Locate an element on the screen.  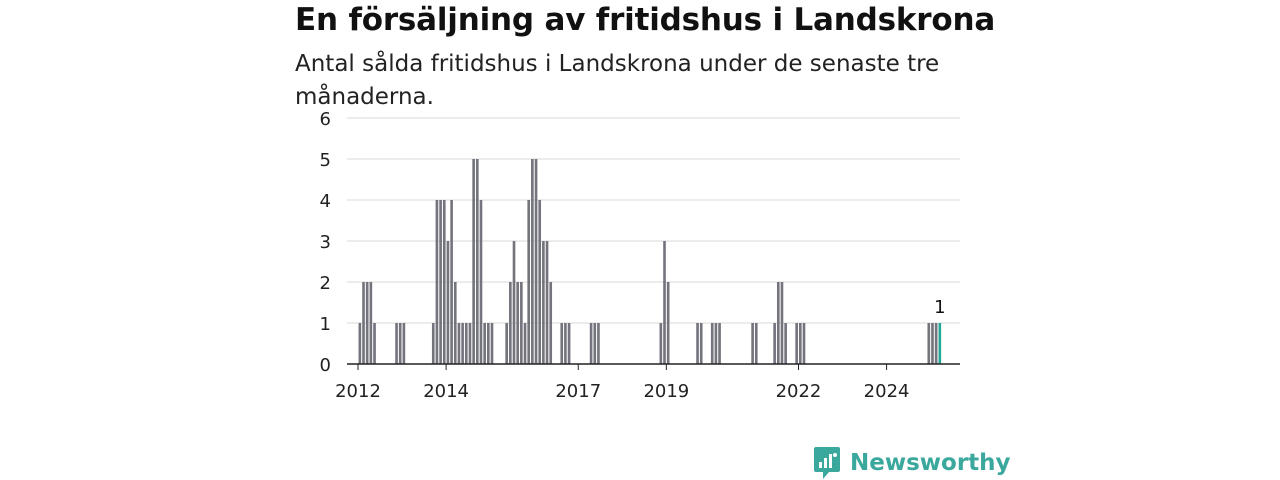
x-tick-label: 2024 is located at coordinates (887, 391).